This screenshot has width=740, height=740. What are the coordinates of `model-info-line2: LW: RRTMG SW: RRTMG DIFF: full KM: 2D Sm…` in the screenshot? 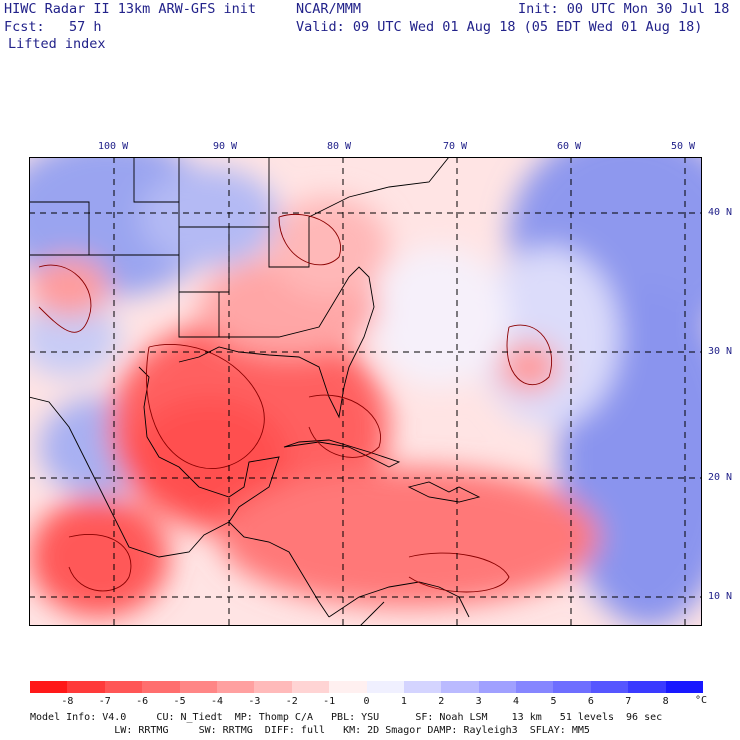 It's located at (310, 730).